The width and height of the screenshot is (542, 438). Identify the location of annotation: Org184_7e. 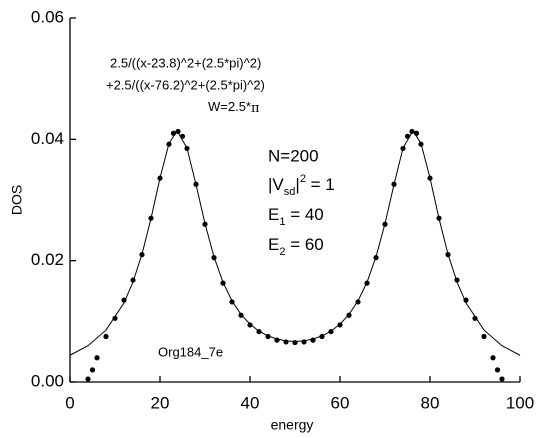
(190, 351).